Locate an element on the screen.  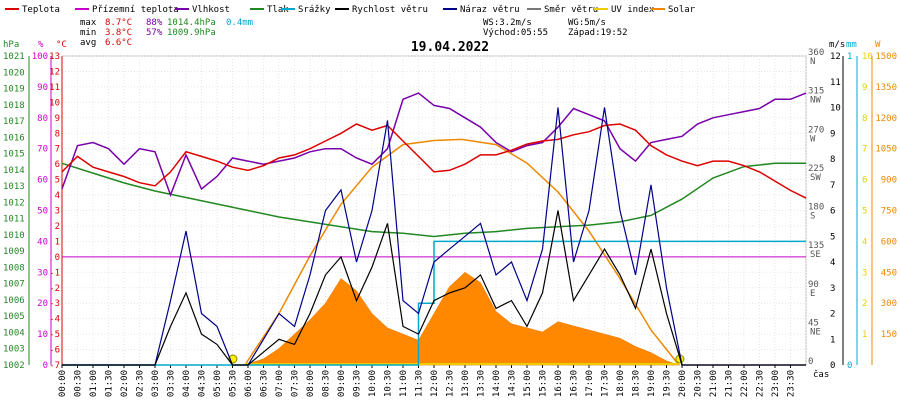
x-tick-label: 05:30 is located at coordinates (234, 383).